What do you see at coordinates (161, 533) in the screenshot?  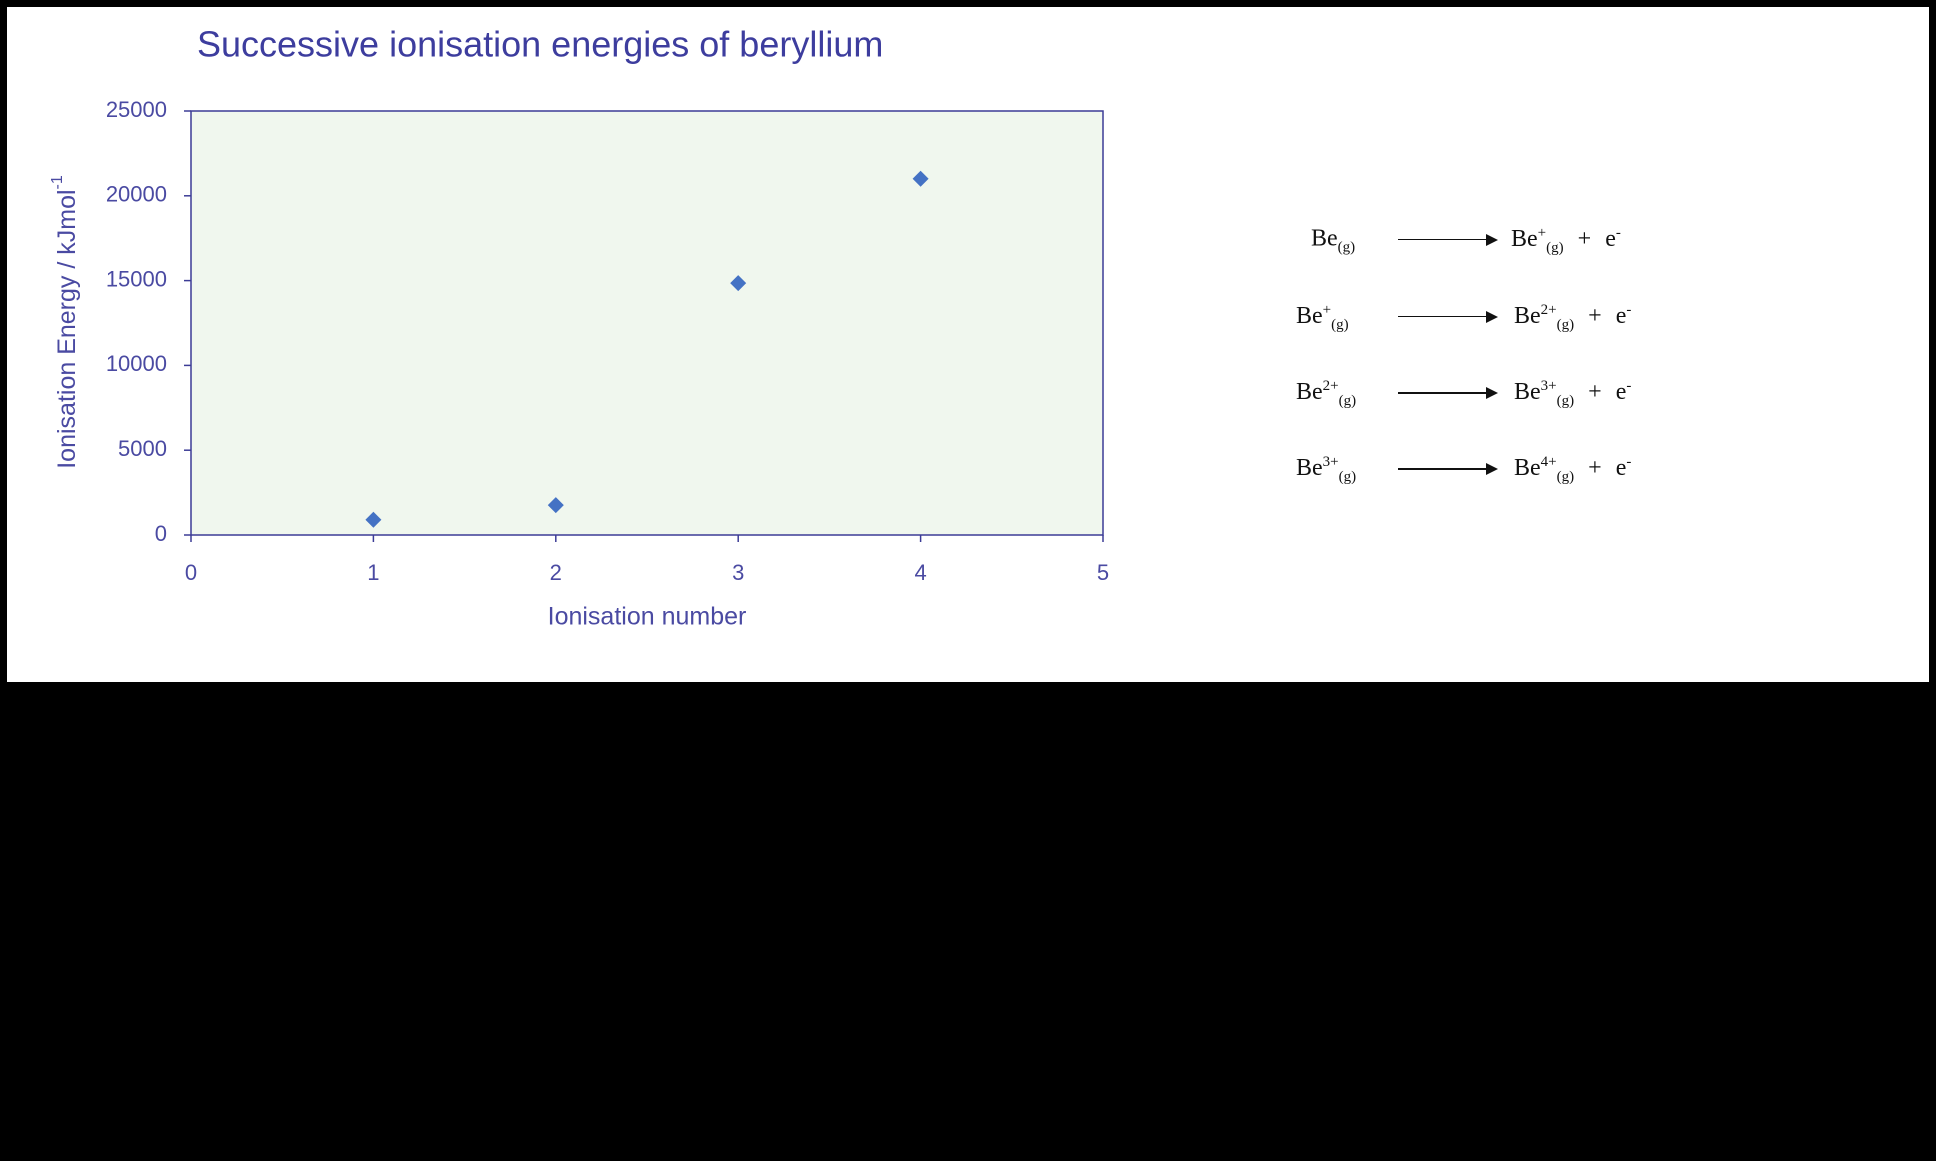 I see `y-tick-label: 0` at bounding box center [161, 533].